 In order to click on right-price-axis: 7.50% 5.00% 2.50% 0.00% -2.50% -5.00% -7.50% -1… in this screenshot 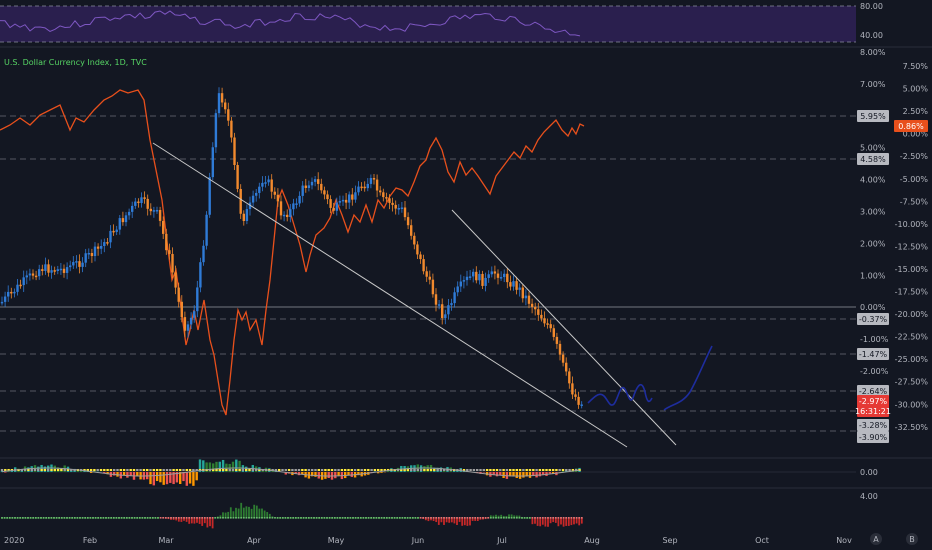, I will do `click(912, 247)`.